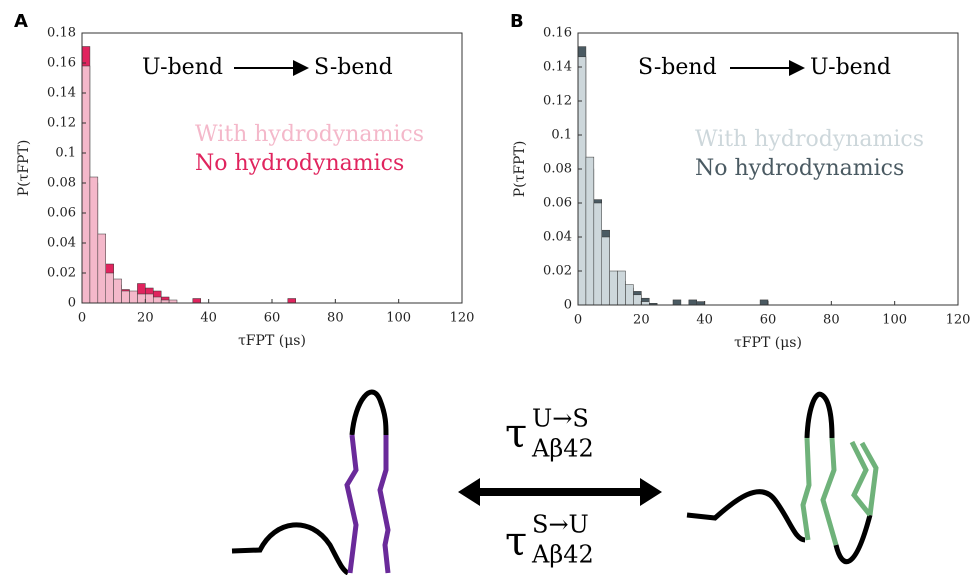 The image size is (972, 575). I want to click on y-tick-label: 0.18, so click(61, 33).